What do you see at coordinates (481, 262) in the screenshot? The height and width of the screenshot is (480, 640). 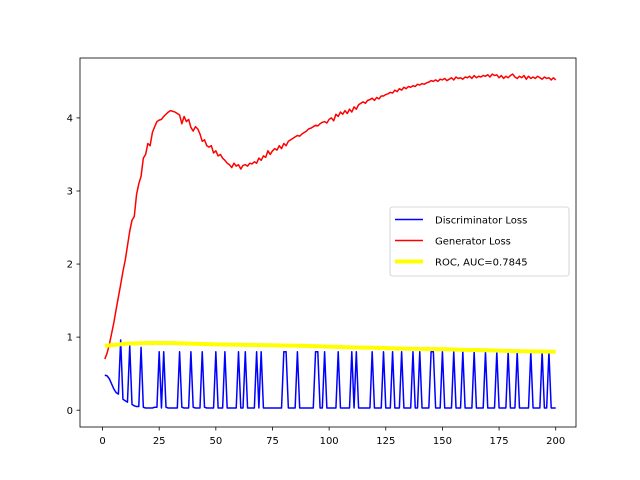 I see `legend-label-2: ROC, AUC=0.7845` at bounding box center [481, 262].